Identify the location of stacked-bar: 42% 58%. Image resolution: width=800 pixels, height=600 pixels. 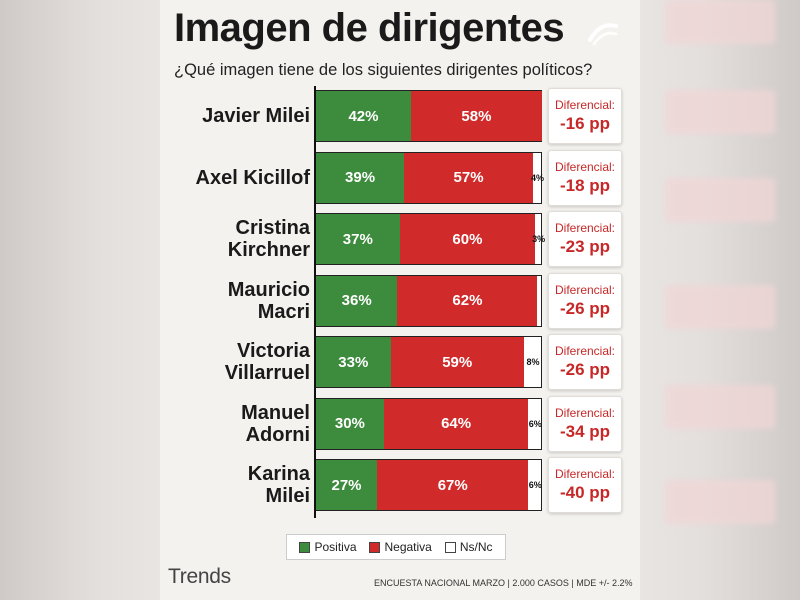
(429, 116).